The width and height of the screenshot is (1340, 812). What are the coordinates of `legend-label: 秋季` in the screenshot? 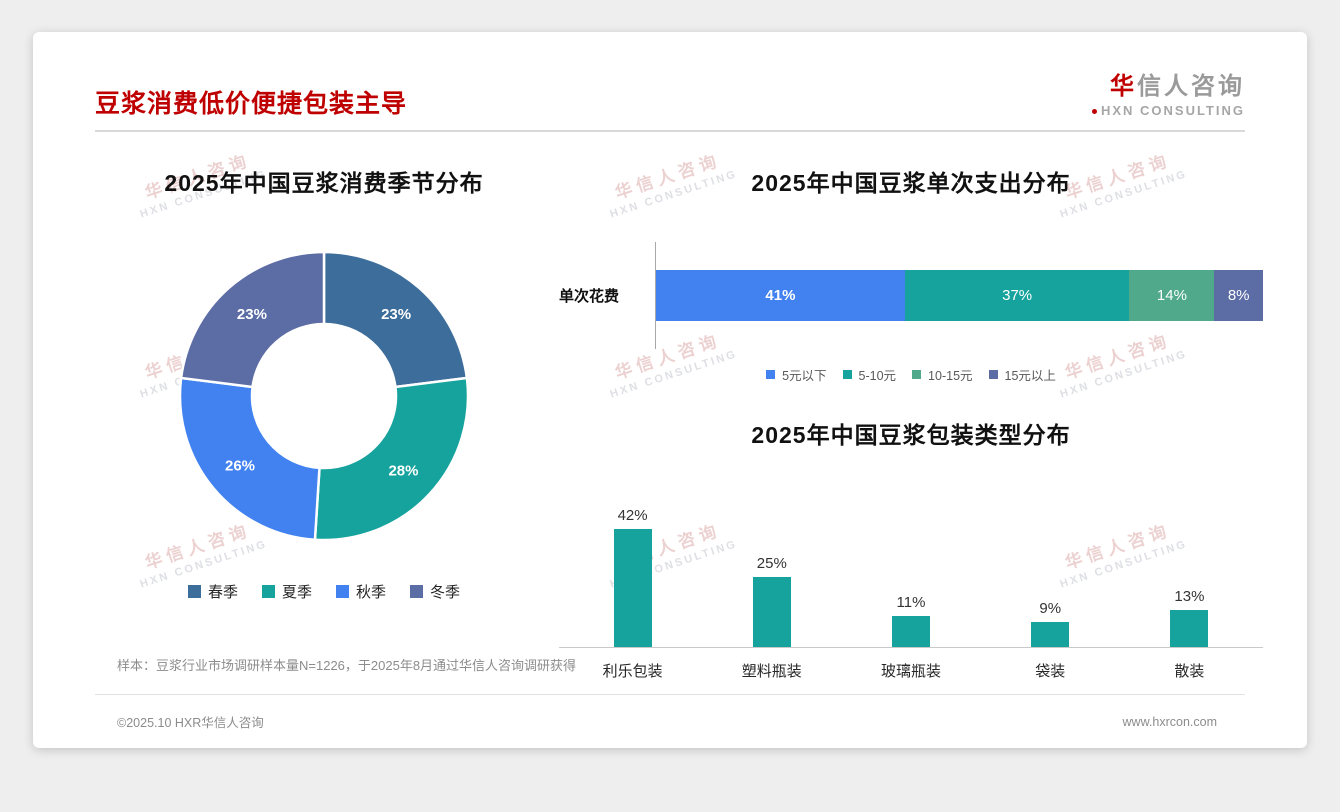 It's located at (371, 592).